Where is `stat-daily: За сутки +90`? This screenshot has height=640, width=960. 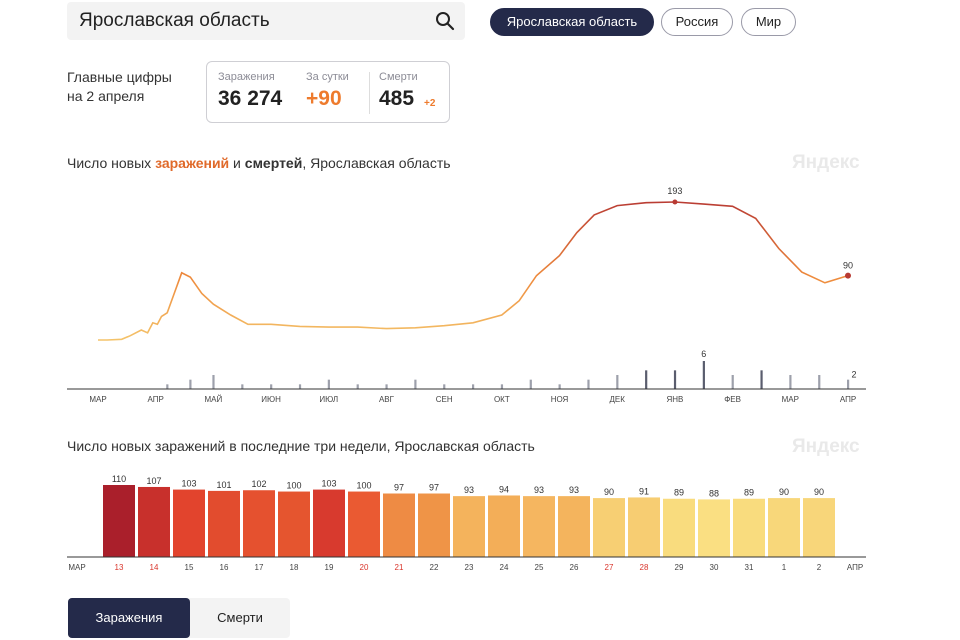 stat-daily: За сутки +90 is located at coordinates (327, 91).